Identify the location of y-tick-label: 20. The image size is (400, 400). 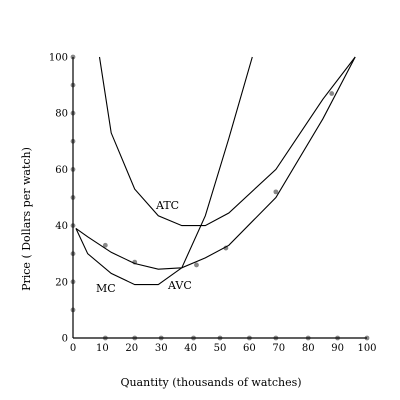
(61, 282).